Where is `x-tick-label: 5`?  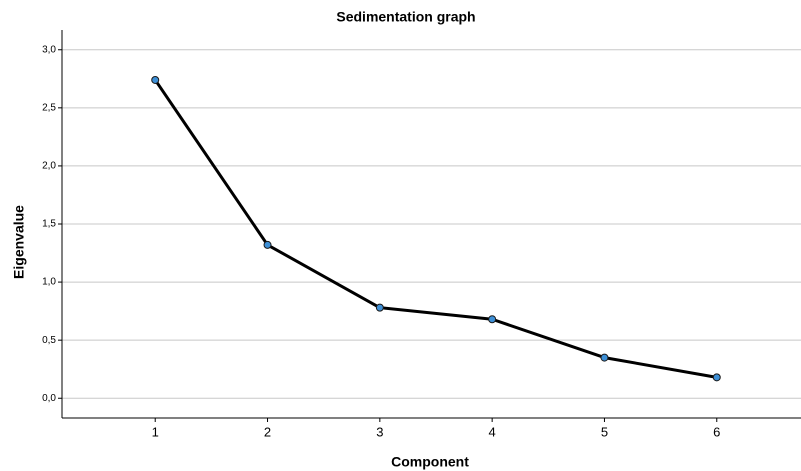
x-tick-label: 5 is located at coordinates (604, 431).